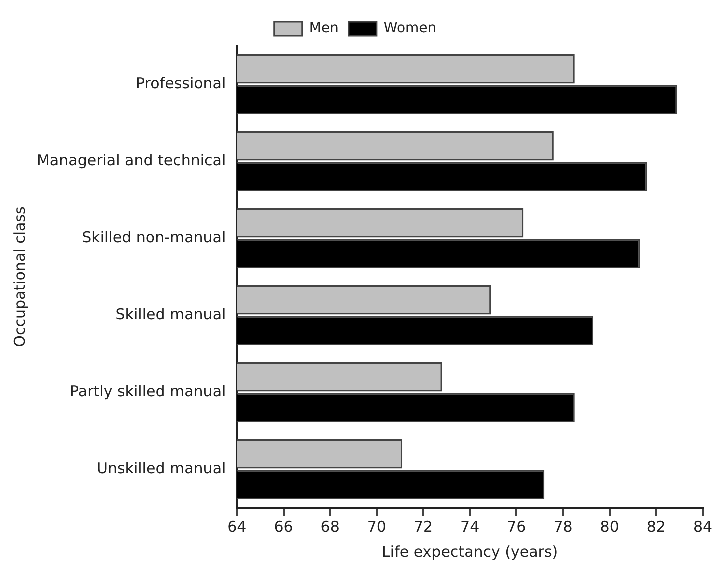 Image resolution: width=725 pixels, height=574 pixels. Describe the element at coordinates (284, 527) in the screenshot. I see `x-tick-label: 66` at that location.